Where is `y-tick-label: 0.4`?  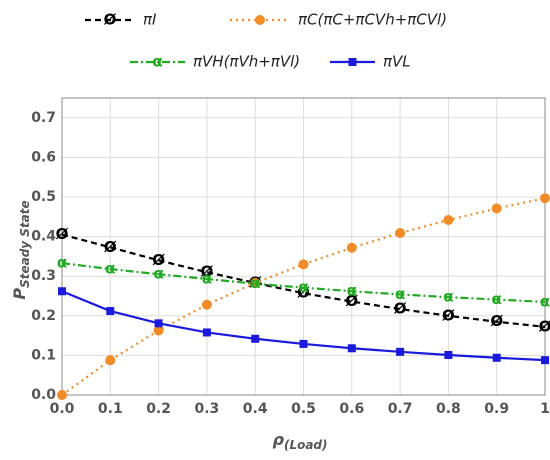 y-tick-label: 0.4 is located at coordinates (43, 237).